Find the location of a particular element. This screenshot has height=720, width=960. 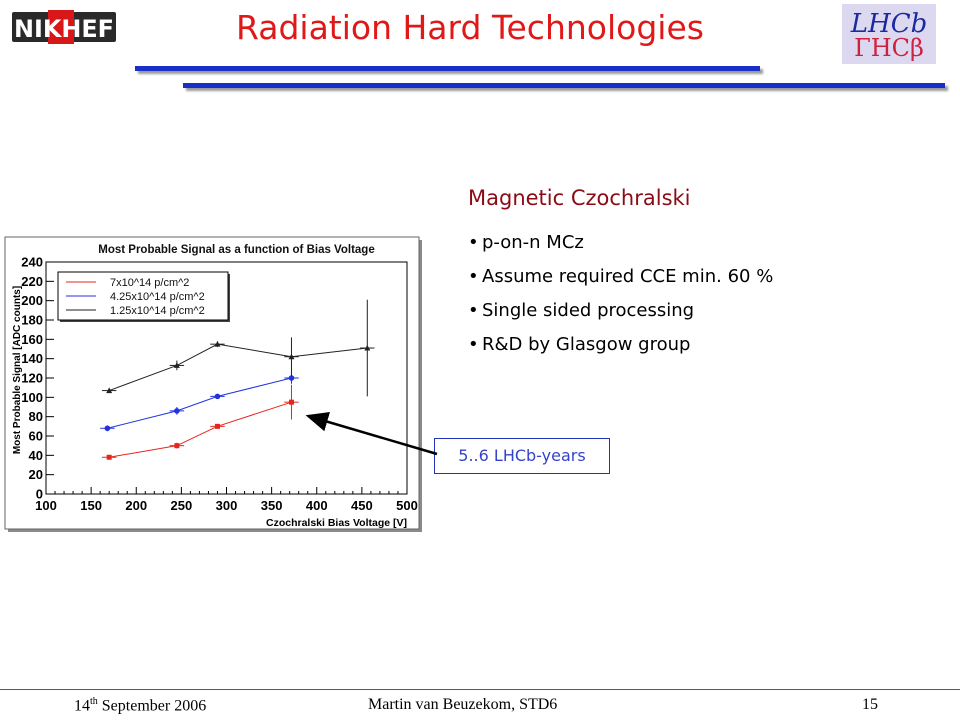

lhcb-logo: LHCb ΓHCβ is located at coordinates (889, 34).